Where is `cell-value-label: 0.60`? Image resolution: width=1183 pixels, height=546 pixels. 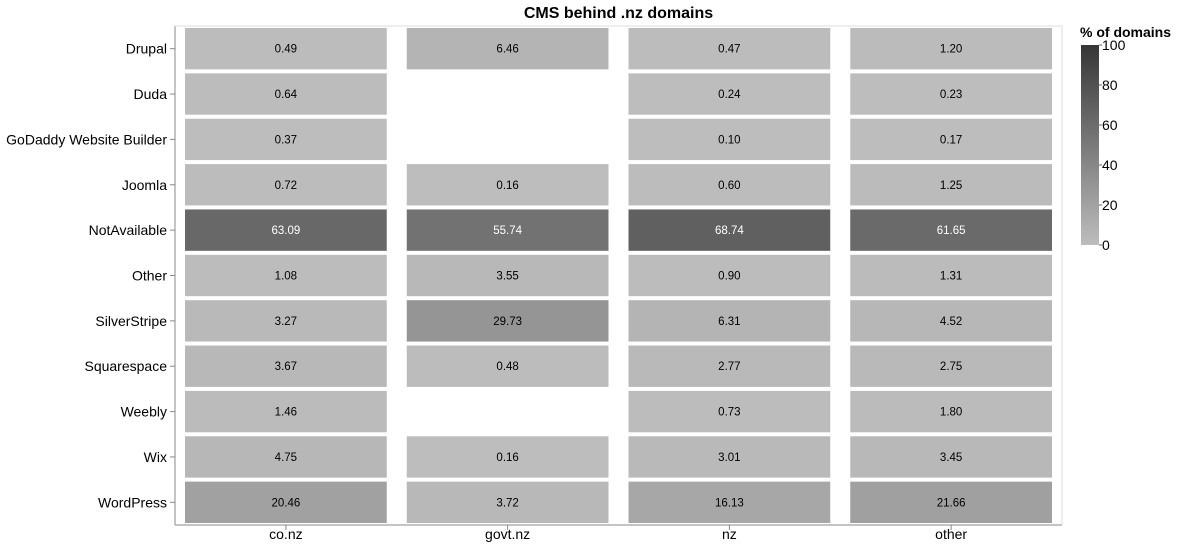 cell-value-label: 0.60 is located at coordinates (729, 186).